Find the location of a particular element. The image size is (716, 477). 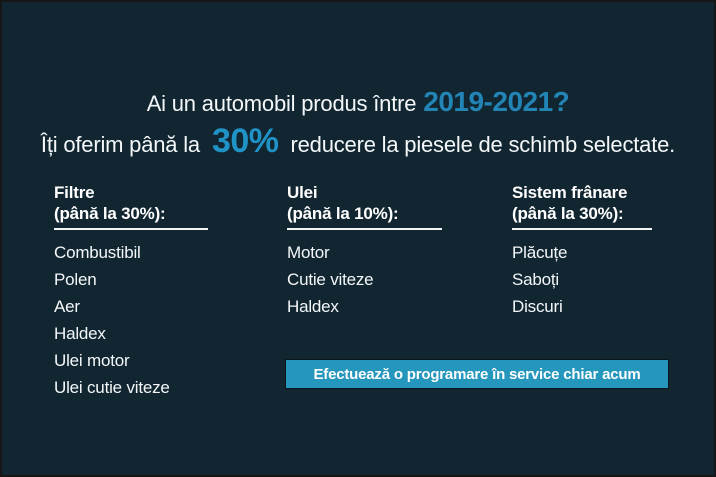

column-filters-title: Filtre (până la 30%): is located at coordinates (131, 203).